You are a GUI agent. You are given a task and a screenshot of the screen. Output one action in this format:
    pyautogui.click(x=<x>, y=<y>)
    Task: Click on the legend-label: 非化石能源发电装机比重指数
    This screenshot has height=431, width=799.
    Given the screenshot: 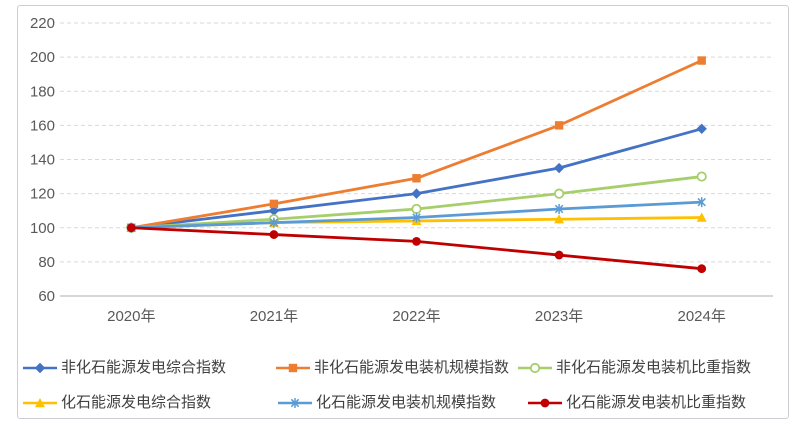 What is the action you would take?
    pyautogui.click(x=654, y=367)
    